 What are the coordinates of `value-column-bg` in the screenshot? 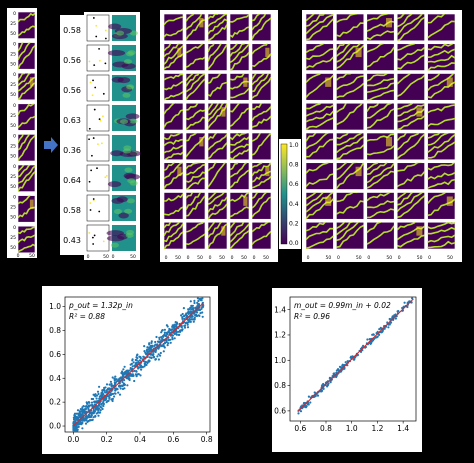 It's located at (72, 135).